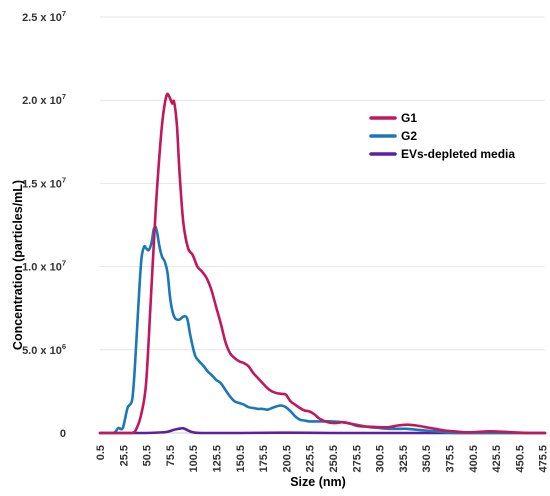 Image resolution: width=550 pixels, height=496 pixels. What do you see at coordinates (64, 346) in the screenshot?
I see `y-tick-exponent: 6` at bounding box center [64, 346].